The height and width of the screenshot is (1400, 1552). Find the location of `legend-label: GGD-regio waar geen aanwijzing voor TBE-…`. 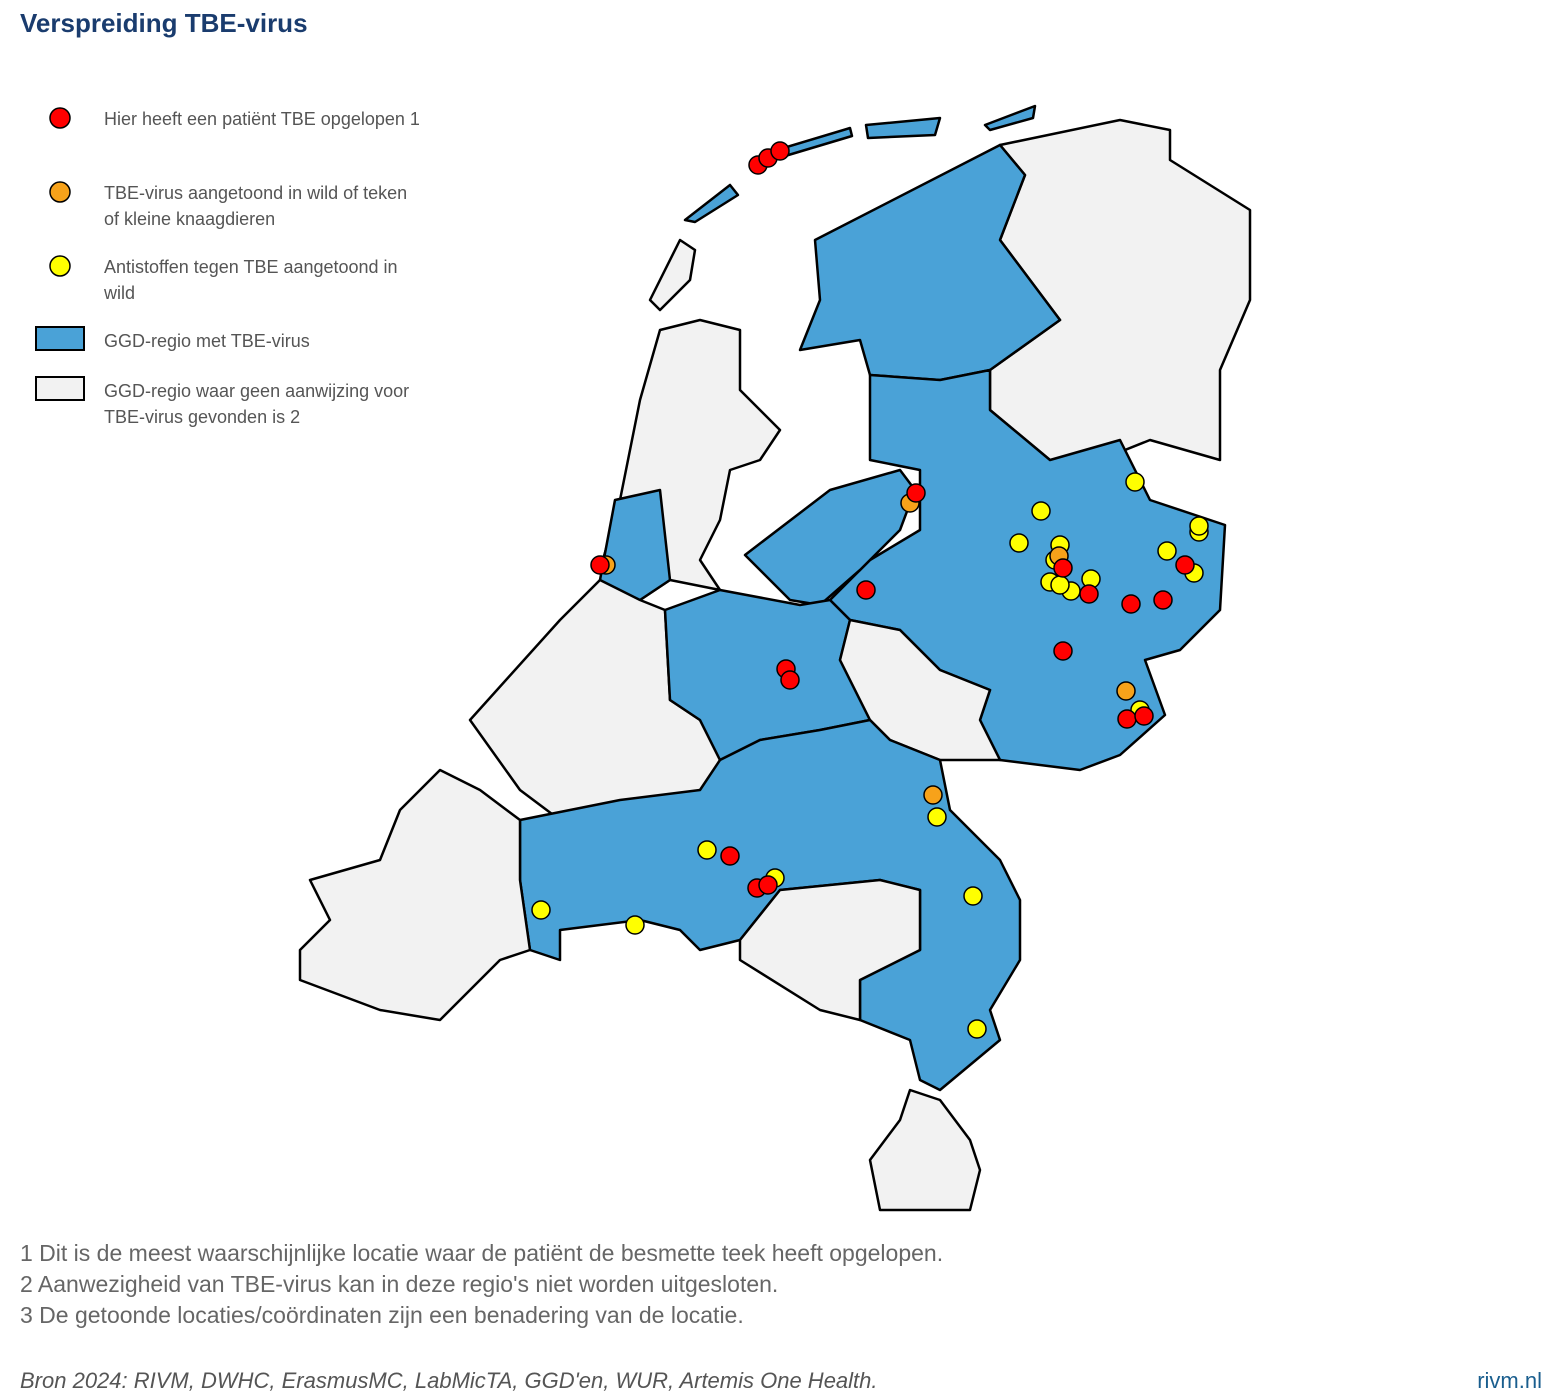

legend-label: GGD-regio waar geen aanwijzing voor TBE-… is located at coordinates (257, 404).